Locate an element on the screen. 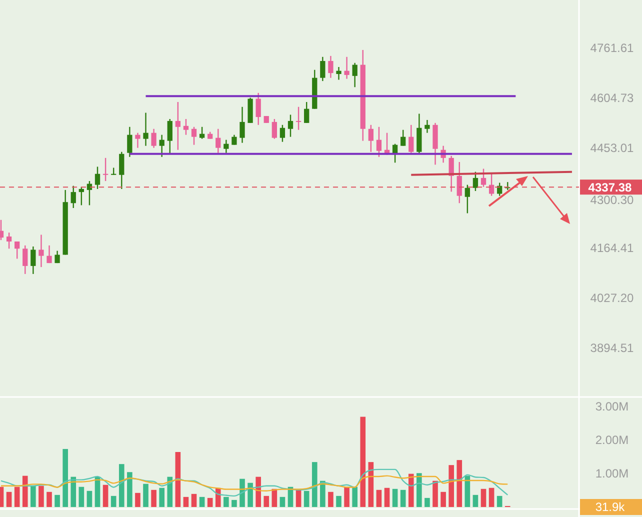 The height and width of the screenshot is (517, 642). text: 31.9k is located at coordinates (610, 507).